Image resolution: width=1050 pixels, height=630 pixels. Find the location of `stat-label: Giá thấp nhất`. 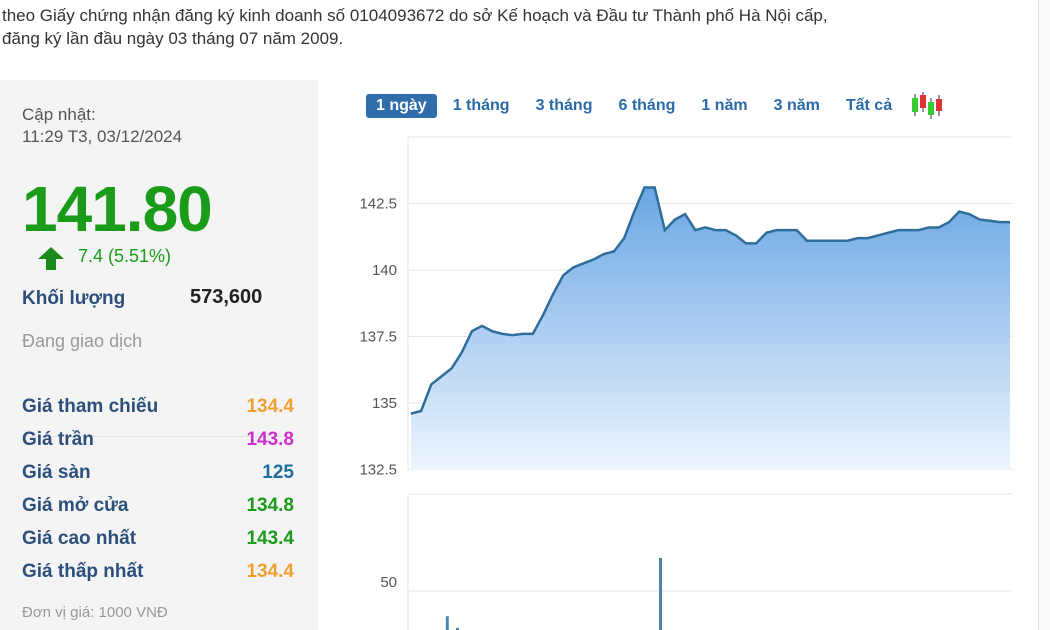

stat-label: Giá thấp nhất is located at coordinates (83, 571).